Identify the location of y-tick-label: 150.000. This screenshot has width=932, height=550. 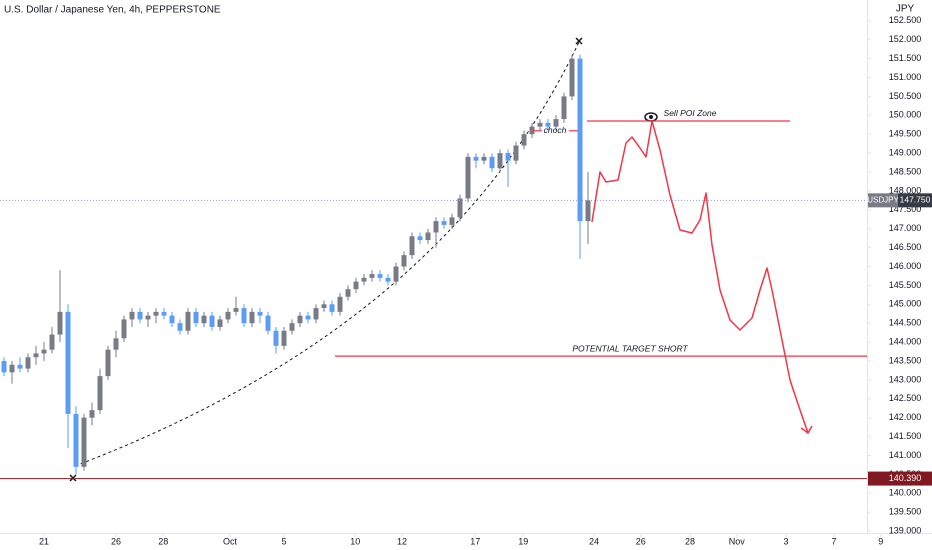
(905, 115).